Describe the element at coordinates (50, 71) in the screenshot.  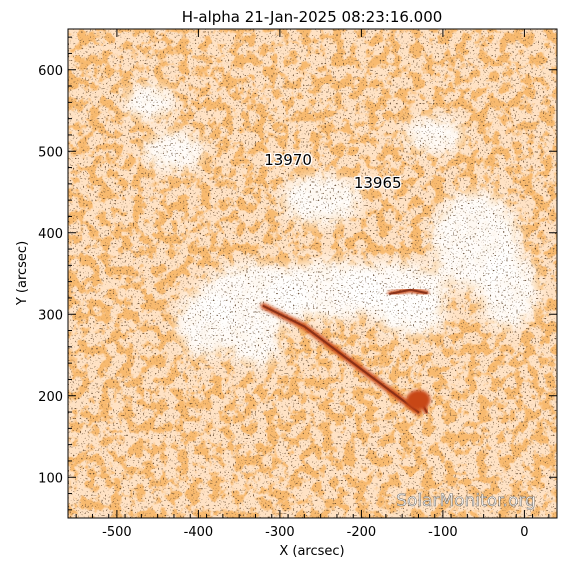
I see `y-tick-label: 600` at that location.